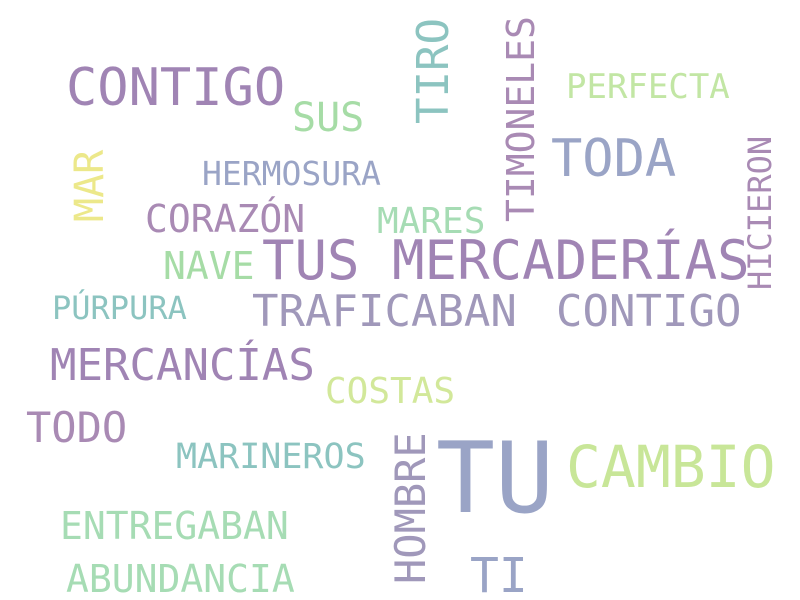  I want to click on word-marineros: MARINEROS, so click(271, 457).